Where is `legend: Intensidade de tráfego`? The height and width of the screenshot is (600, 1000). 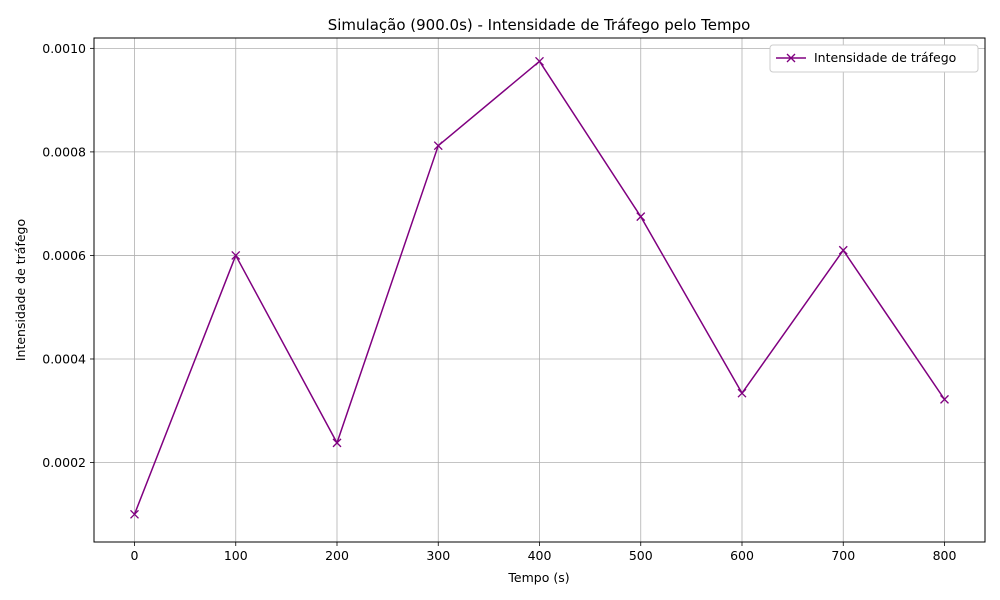 legend: Intensidade de tráfego is located at coordinates (874, 58).